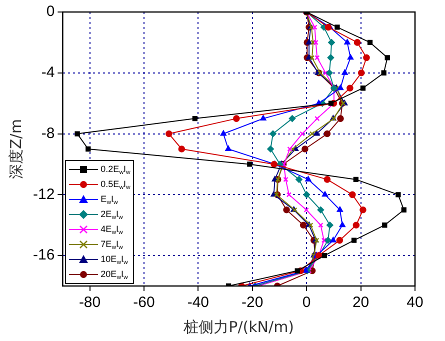 The height and width of the screenshot is (341, 445). I want to click on y-tick-label: -4, so click(48, 73).